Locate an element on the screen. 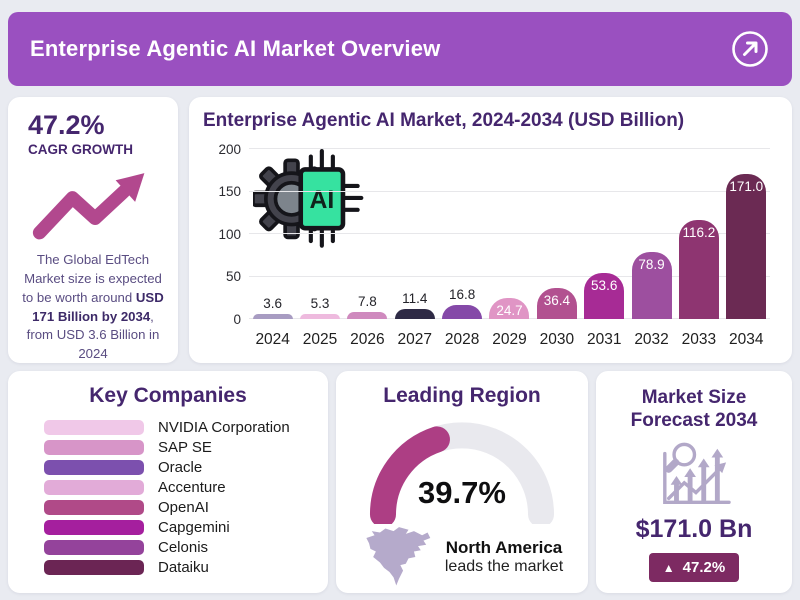 The image size is (800, 600). forecast-value: $171.0 Bn is located at coordinates (694, 529).